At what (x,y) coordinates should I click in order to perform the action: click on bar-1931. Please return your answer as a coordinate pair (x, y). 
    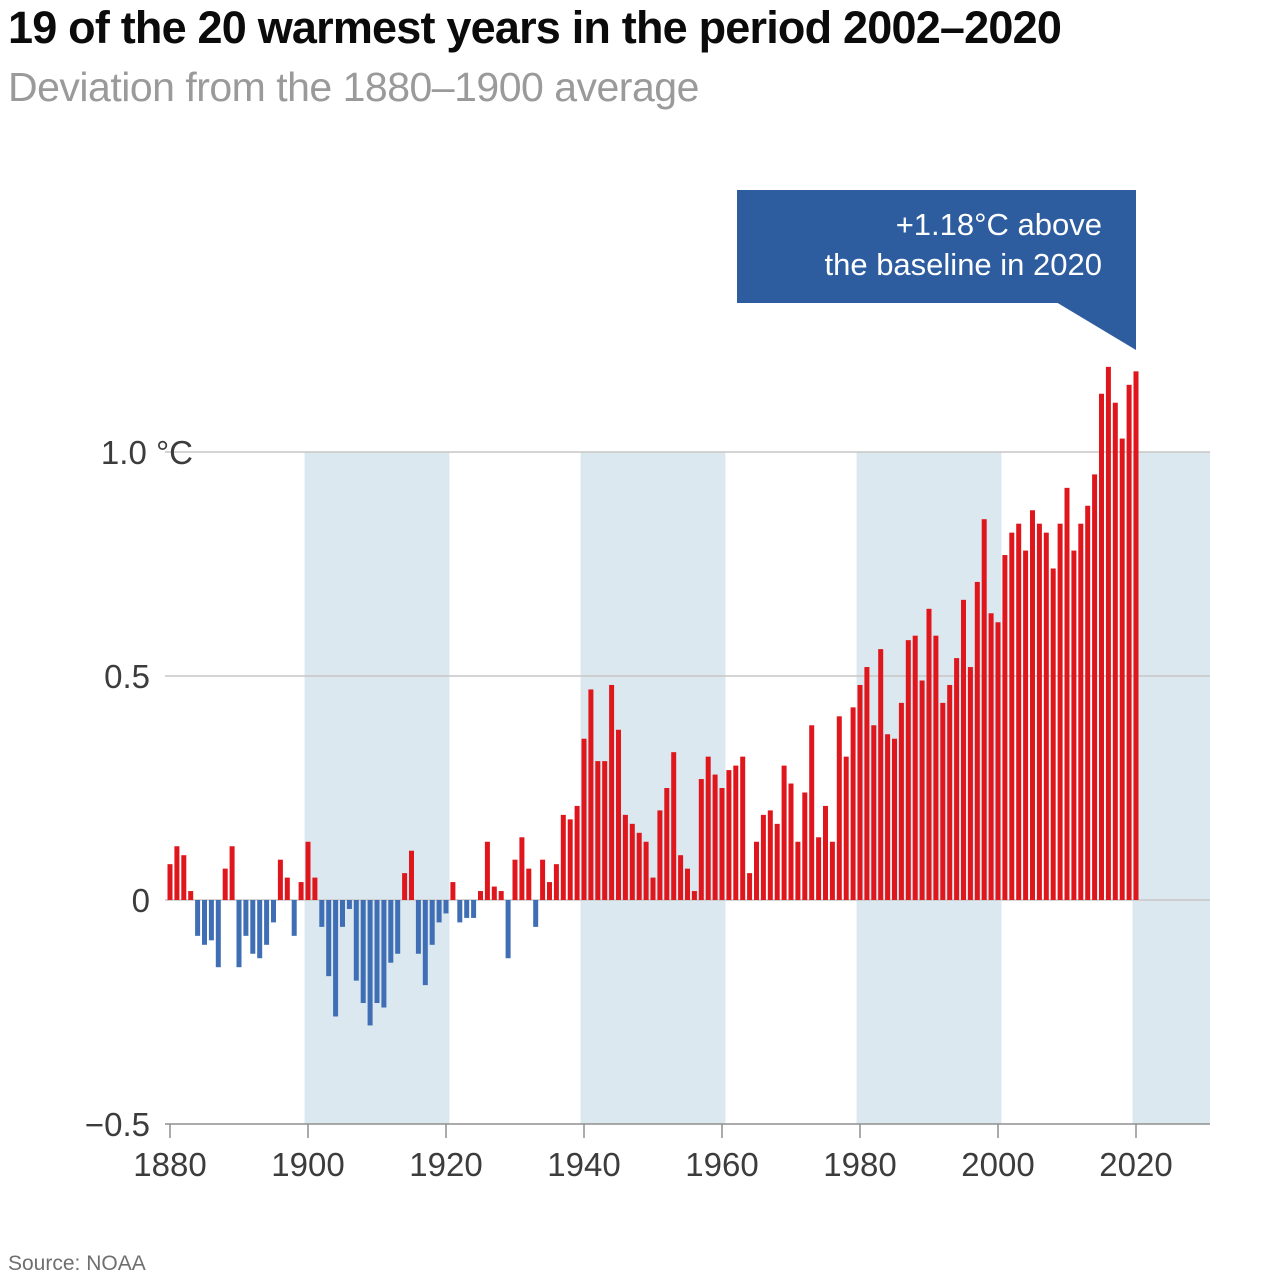
    Looking at the image, I should click on (522, 868).